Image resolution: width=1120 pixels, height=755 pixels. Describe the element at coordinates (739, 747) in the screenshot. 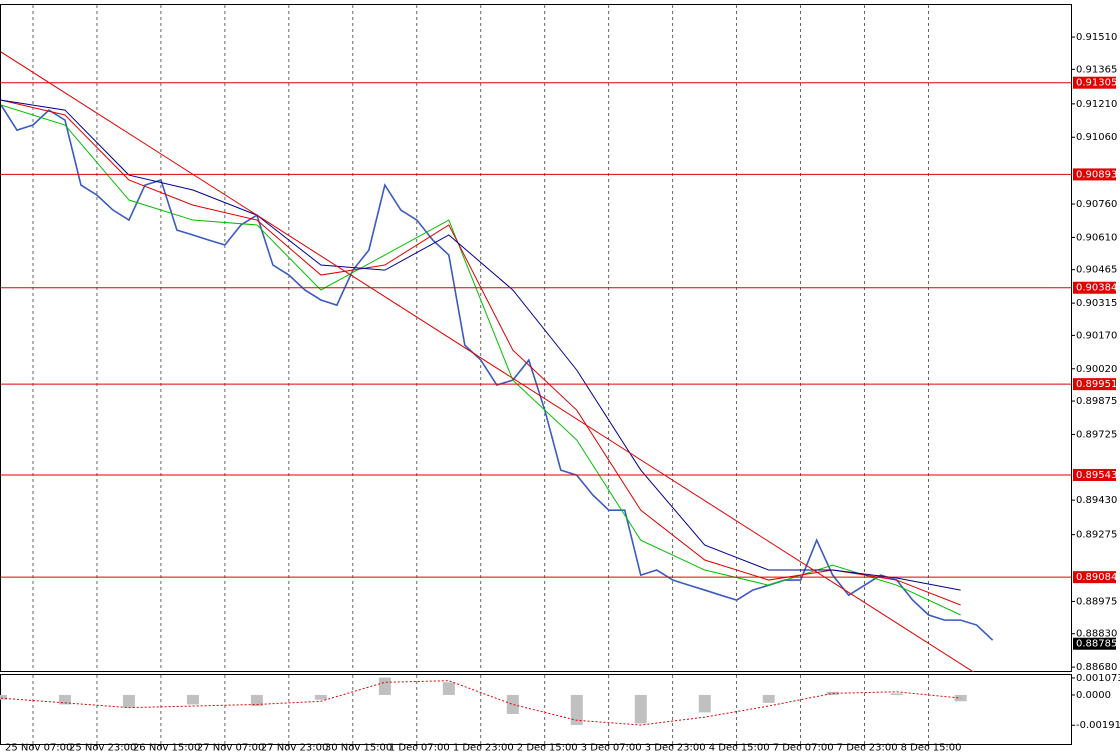

I see `x-tick-label: 4 Dec 15:00` at that location.